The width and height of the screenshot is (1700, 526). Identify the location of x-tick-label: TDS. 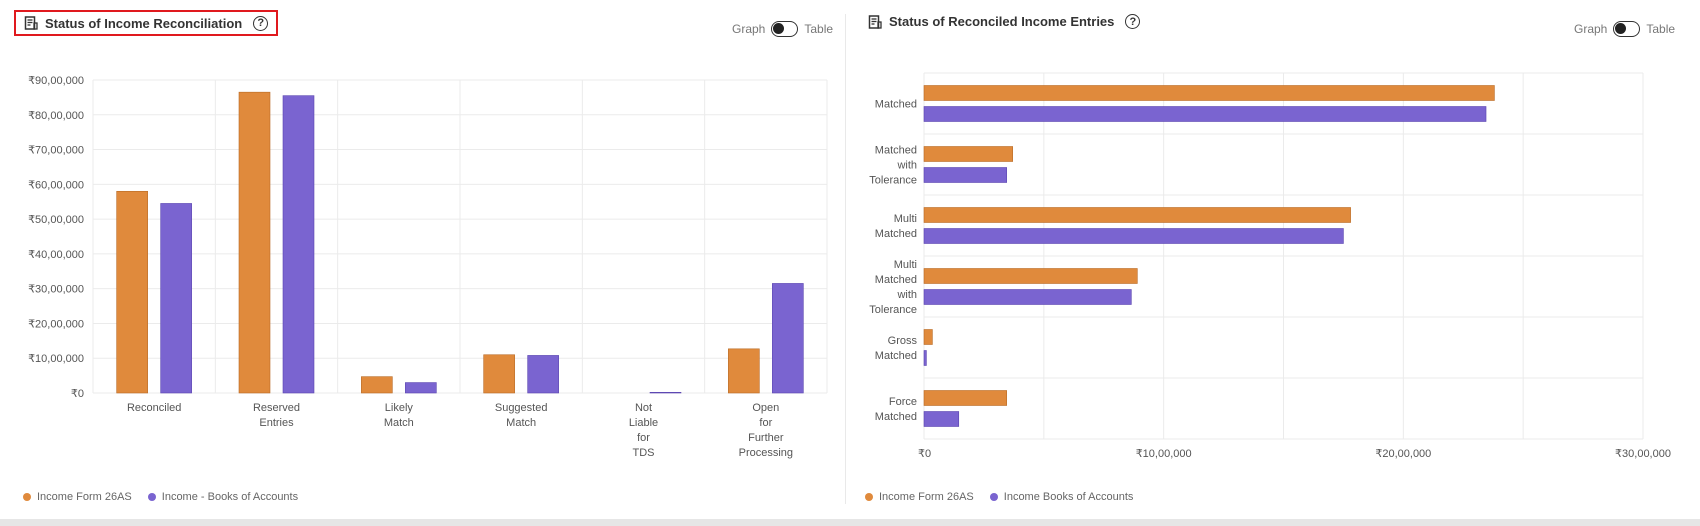
(644, 453).